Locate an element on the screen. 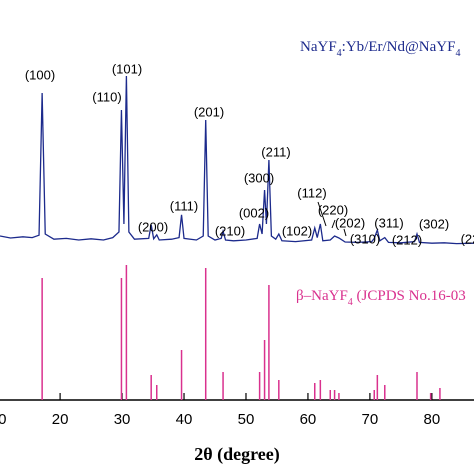  peak-label: (302) is located at coordinates (434, 223).